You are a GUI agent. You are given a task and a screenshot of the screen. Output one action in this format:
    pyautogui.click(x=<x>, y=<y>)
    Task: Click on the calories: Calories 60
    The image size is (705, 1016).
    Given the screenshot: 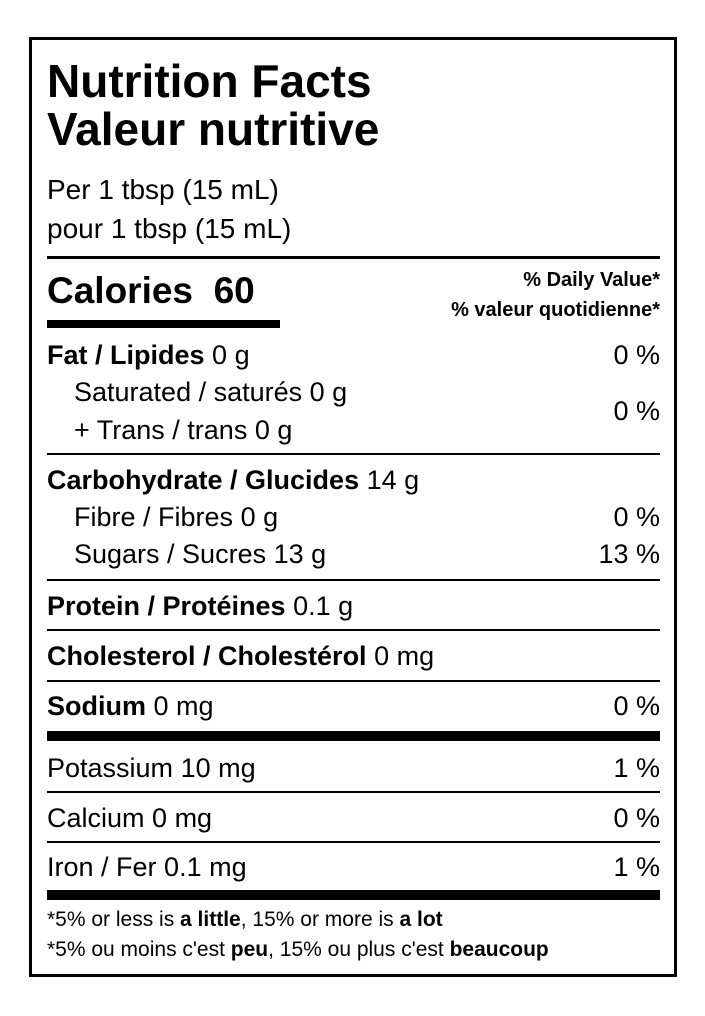 What is the action you would take?
    pyautogui.click(x=151, y=291)
    